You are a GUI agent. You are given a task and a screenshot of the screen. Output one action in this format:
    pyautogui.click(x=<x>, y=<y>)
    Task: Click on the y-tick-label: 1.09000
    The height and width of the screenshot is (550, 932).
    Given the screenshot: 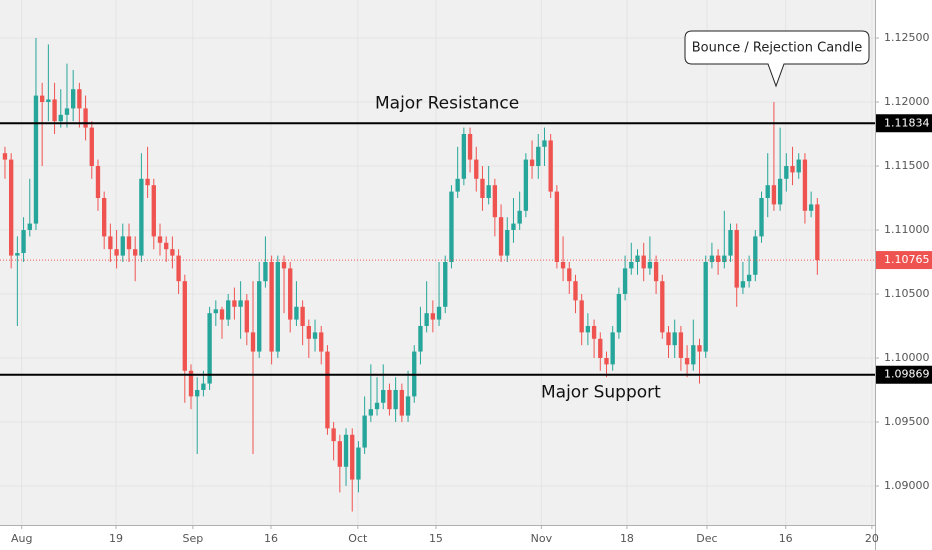 What is the action you would take?
    pyautogui.click(x=907, y=485)
    